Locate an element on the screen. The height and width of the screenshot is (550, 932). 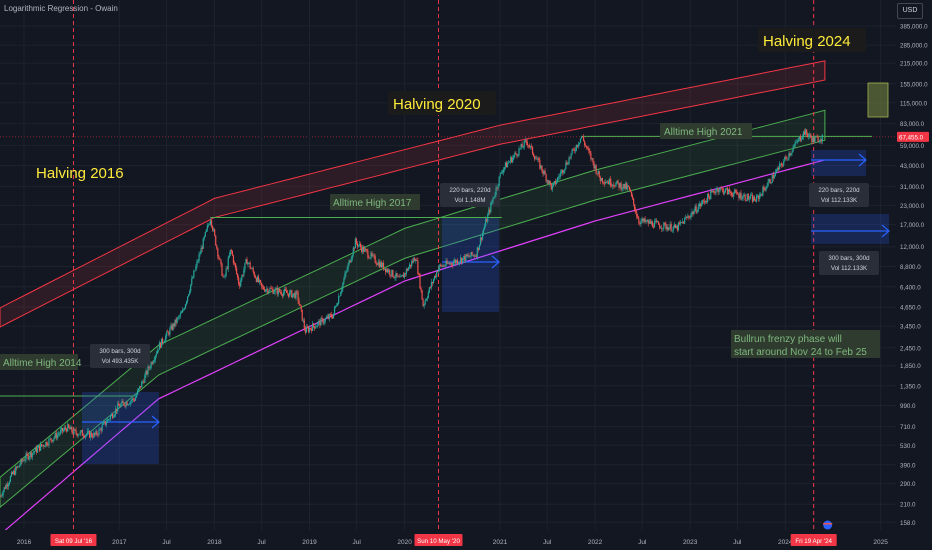
measure-tooltip-line2: Vol 1.148M is located at coordinates (470, 200).